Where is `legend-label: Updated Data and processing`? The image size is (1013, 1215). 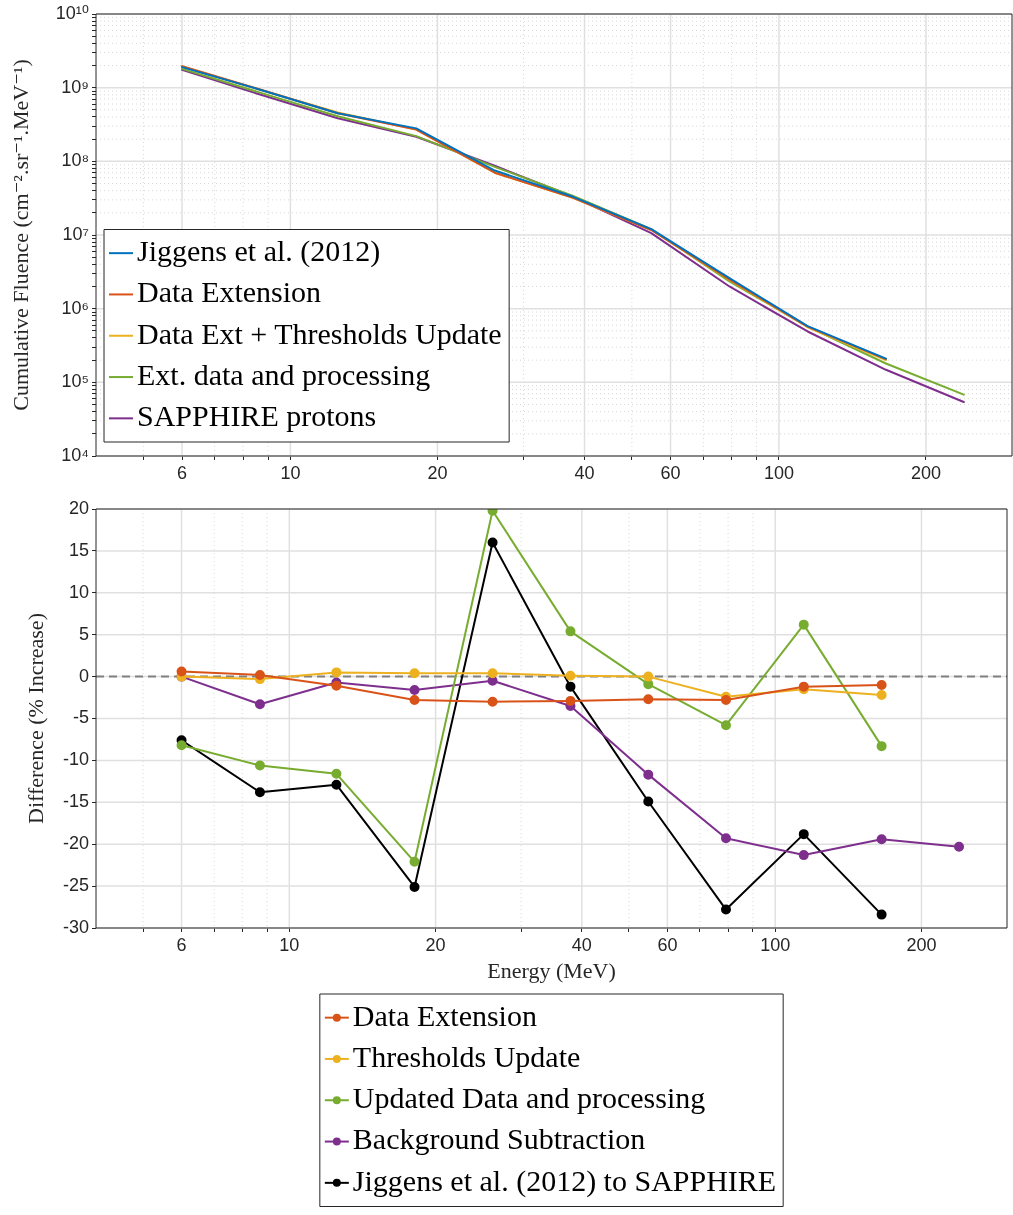
legend-label: Updated Data and processing is located at coordinates (529, 1098).